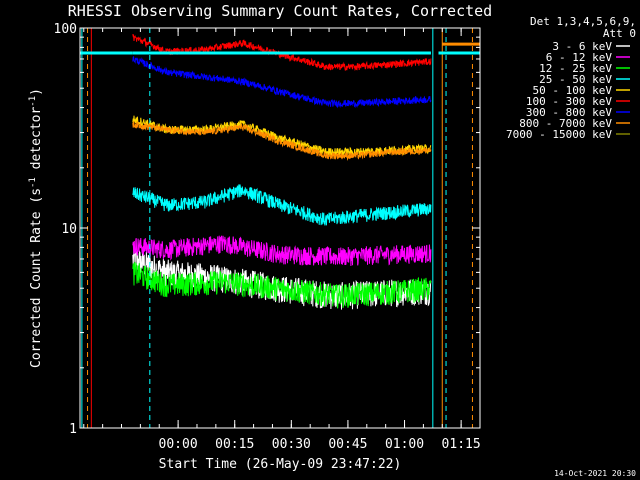  I want to click on y-tick-label-2: 1, so click(73, 429).